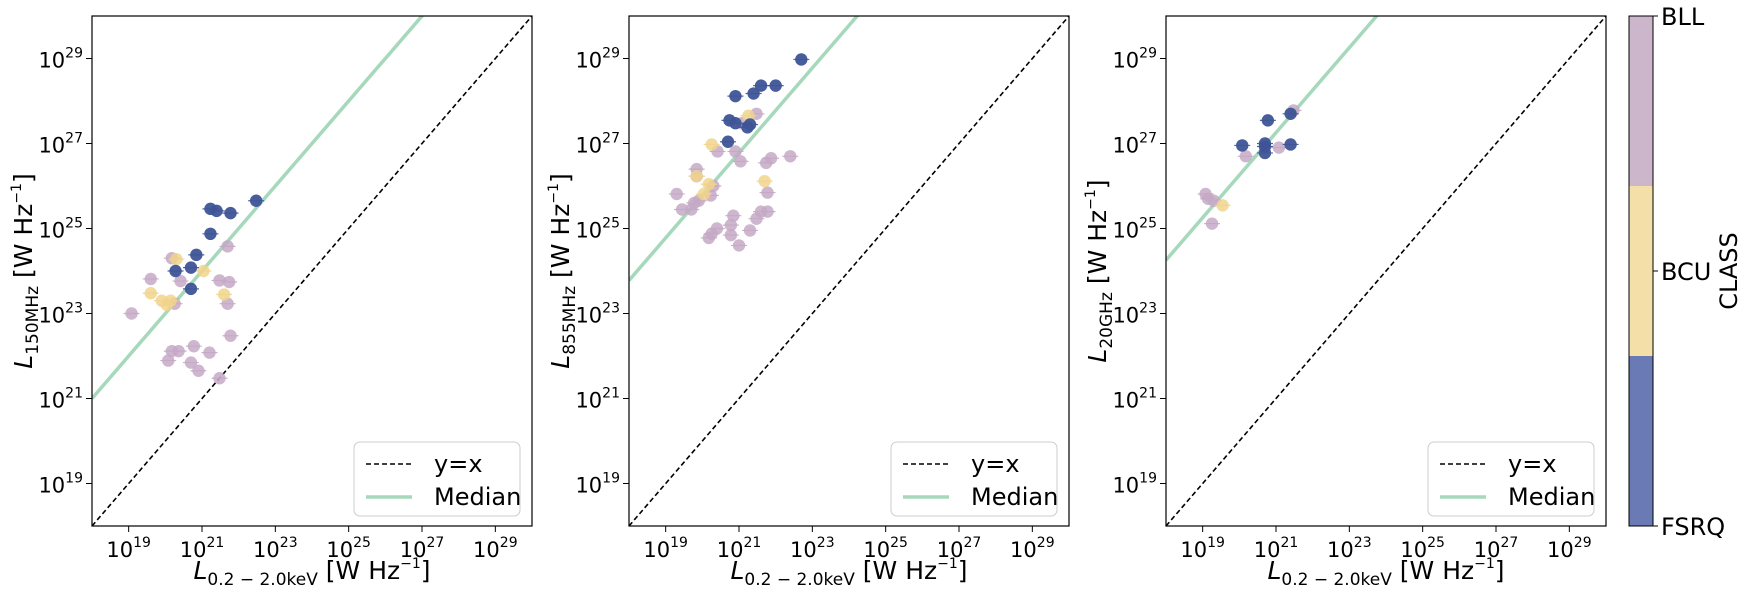 Image resolution: width=1760 pixels, height=593 pixels. I want to click on y-tick-label: 1027, so click(60, 144).